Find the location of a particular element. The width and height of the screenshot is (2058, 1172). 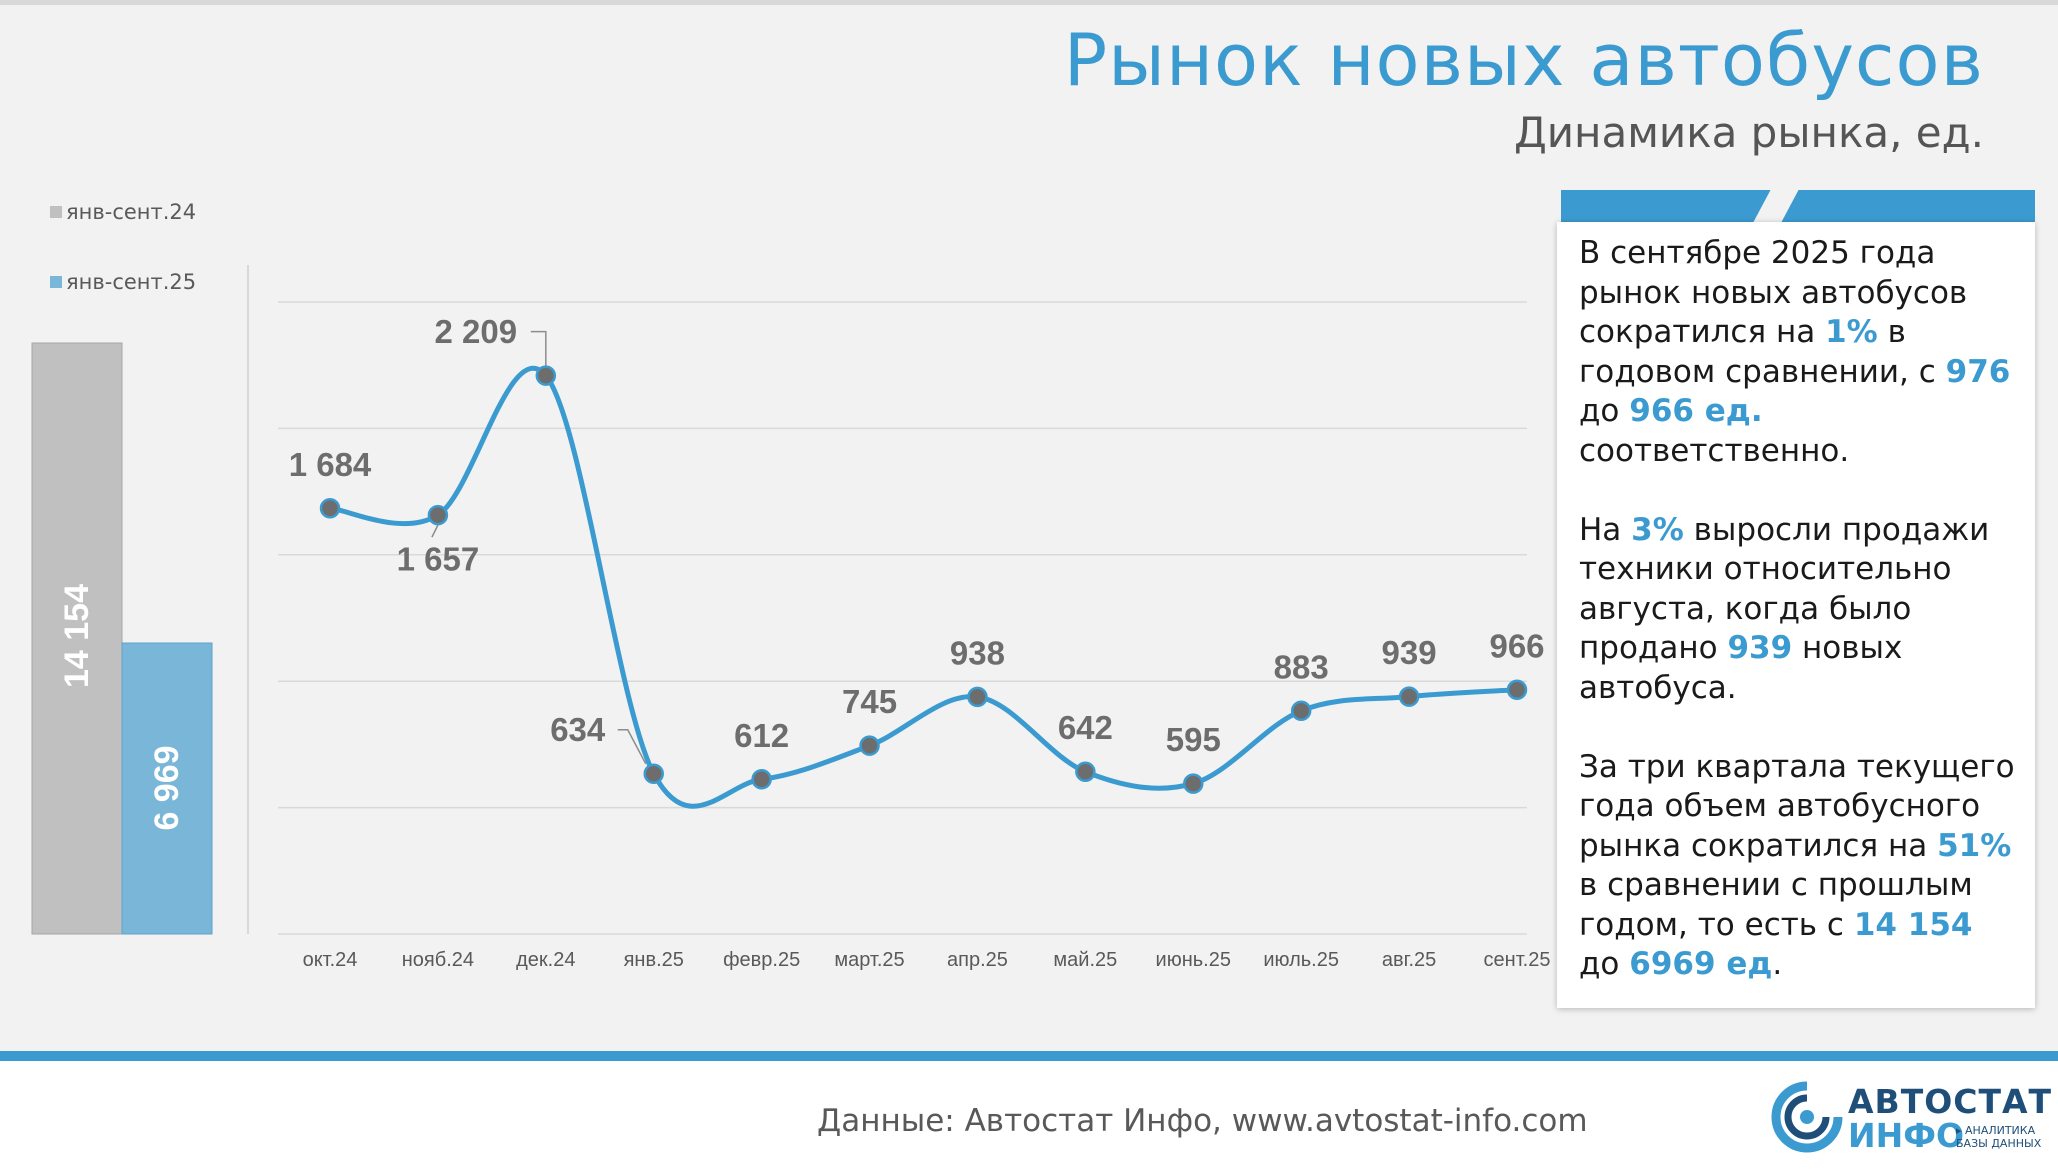

logo-wordmark-bottom: ИНФО is located at coordinates (1906, 1135).